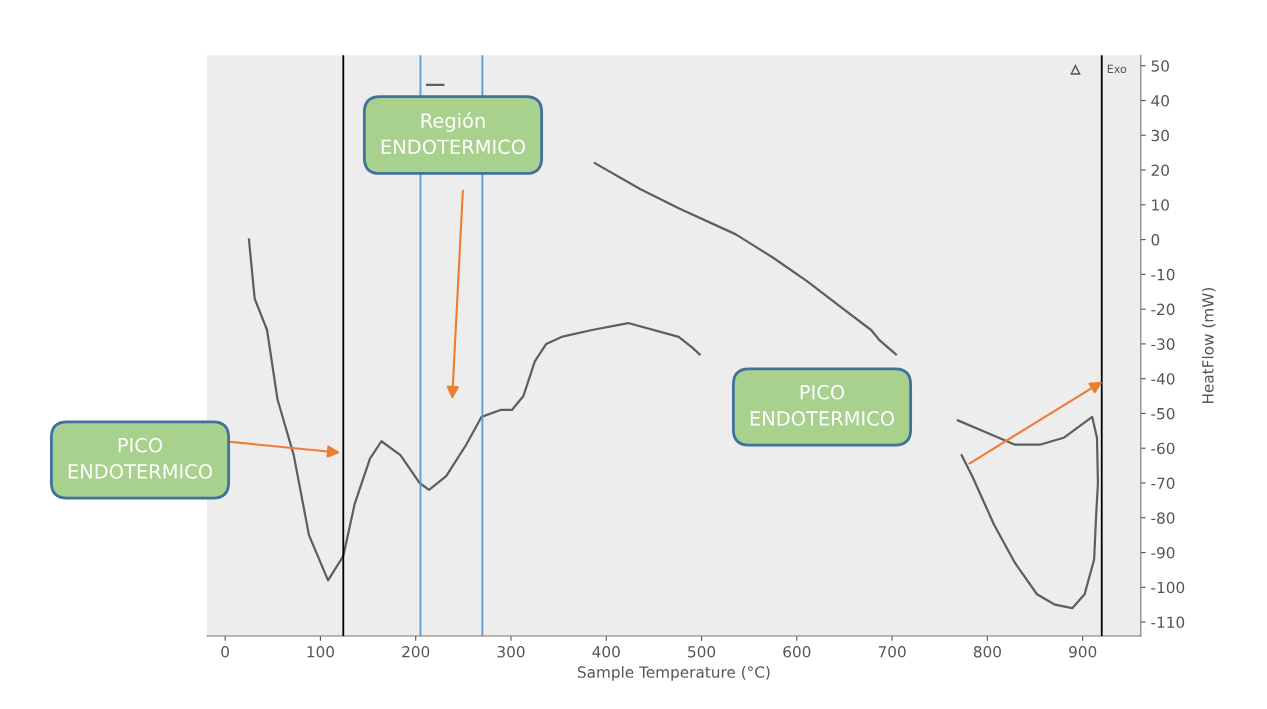  Describe the element at coordinates (1155, 240) in the screenshot. I see `y-tick-label: 0` at that location.